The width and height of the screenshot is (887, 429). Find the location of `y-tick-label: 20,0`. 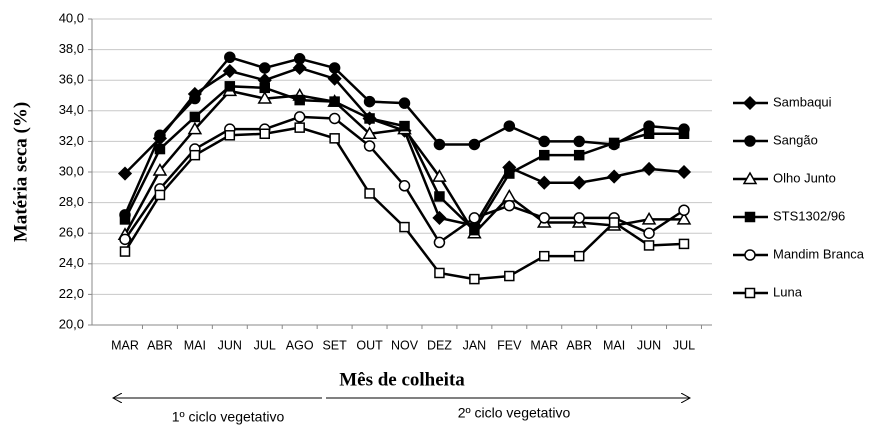

y-tick-label: 20,0 is located at coordinates (71, 323).